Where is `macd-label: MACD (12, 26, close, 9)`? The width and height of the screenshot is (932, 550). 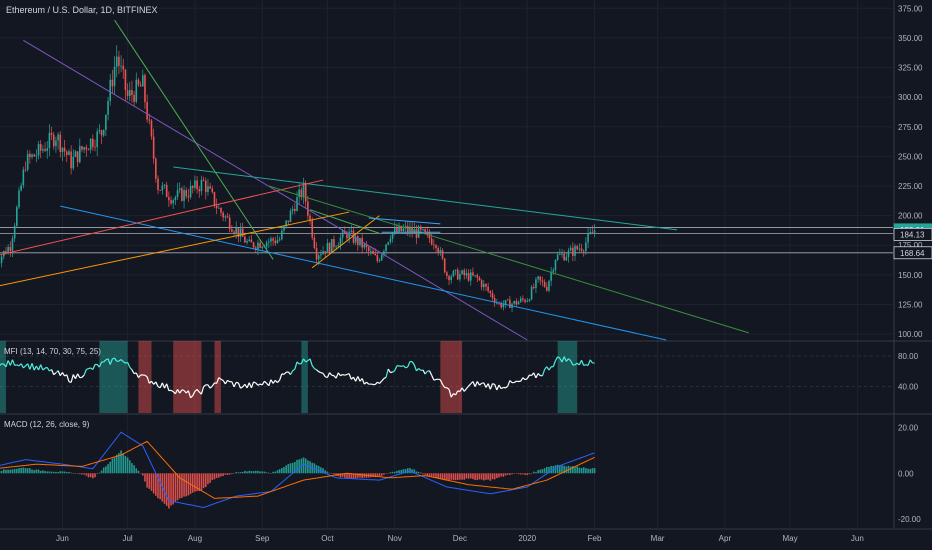 macd-label: MACD (12, 26, close, 9) is located at coordinates (47, 424).